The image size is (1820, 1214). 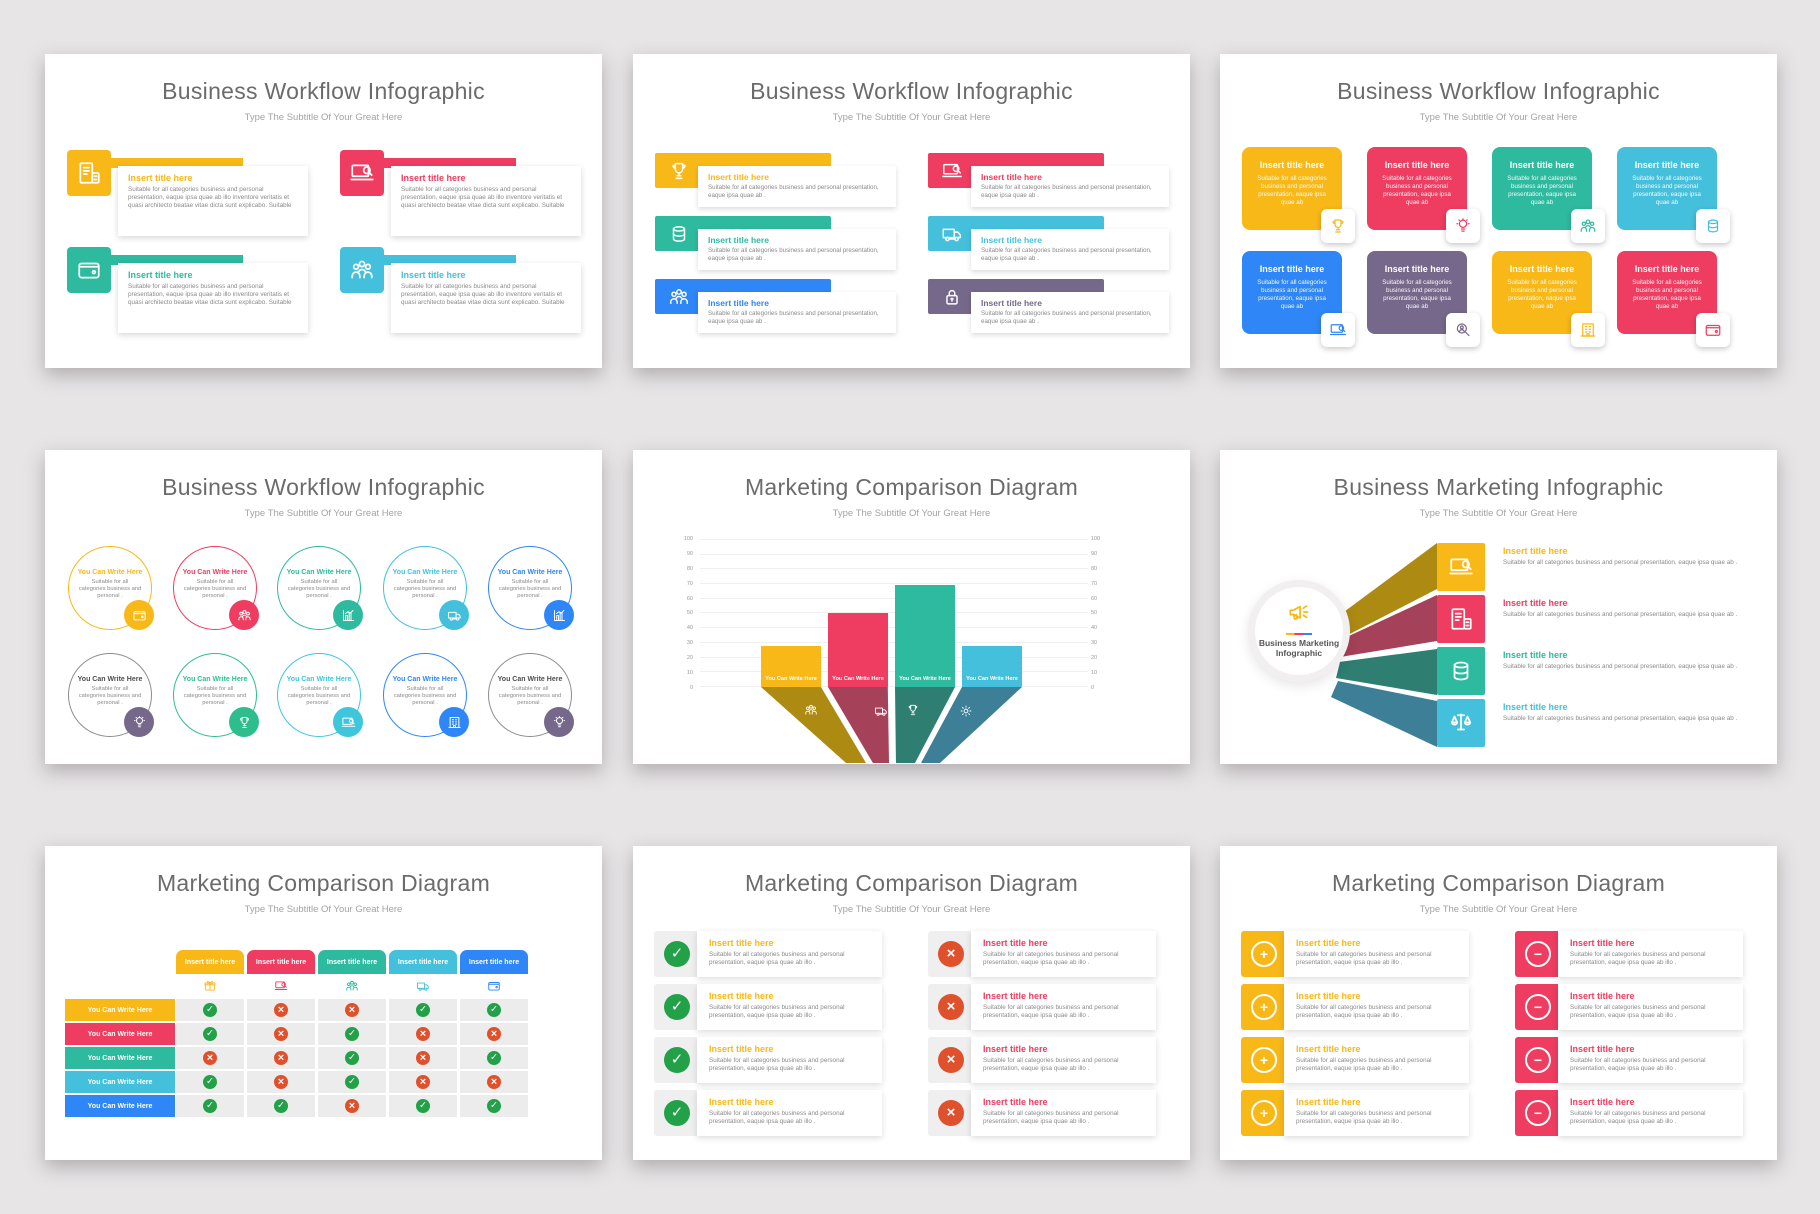 I want to click on icon-tile: −, so click(x=1538, y=1060).